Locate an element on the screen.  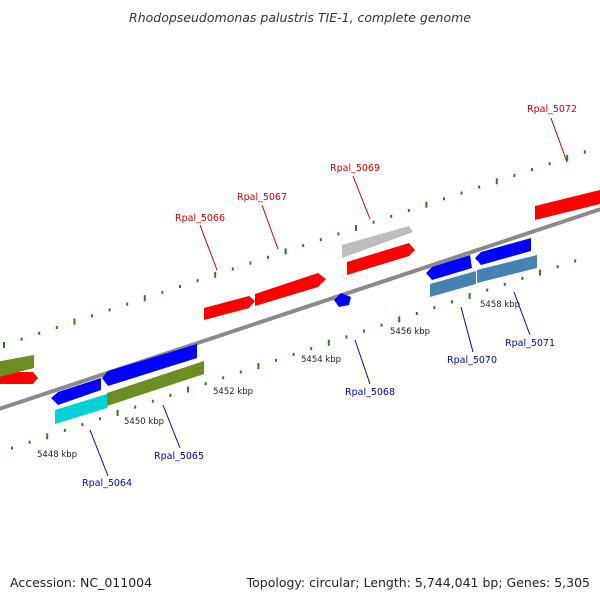
gene-arrow-red-left-edge is located at coordinates (19, 378).